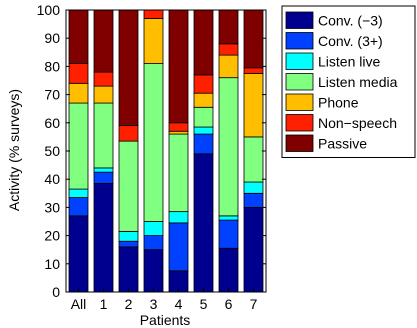  Describe the element at coordinates (52, 38) in the screenshot. I see `y-tick-label: 90` at that location.